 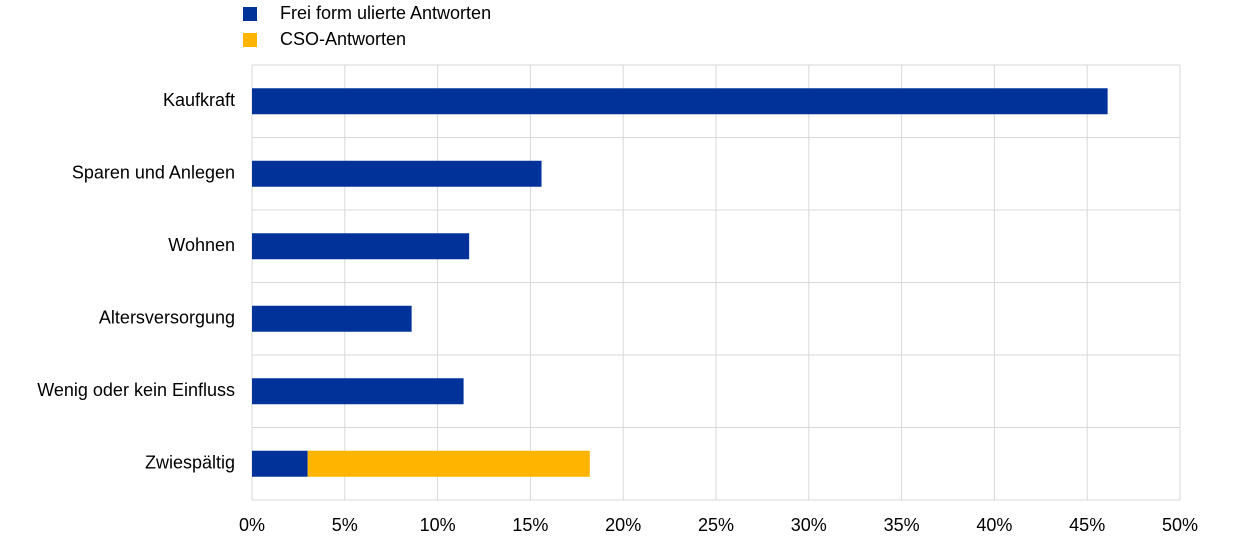 I want to click on y-tick-label: Kaufkraft, so click(x=199, y=100).